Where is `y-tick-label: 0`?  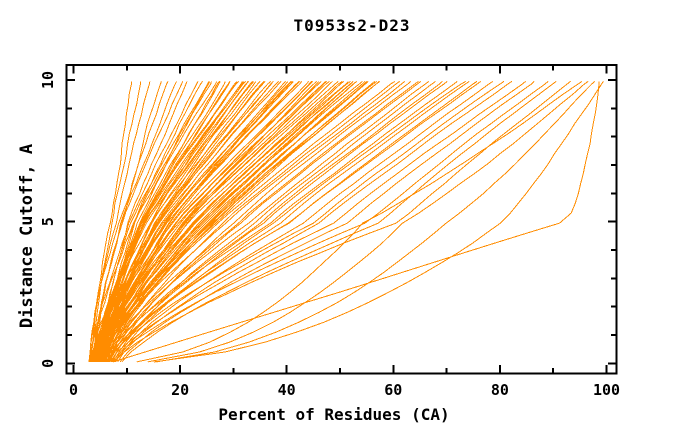
y-tick-label: 0 is located at coordinates (48, 363).